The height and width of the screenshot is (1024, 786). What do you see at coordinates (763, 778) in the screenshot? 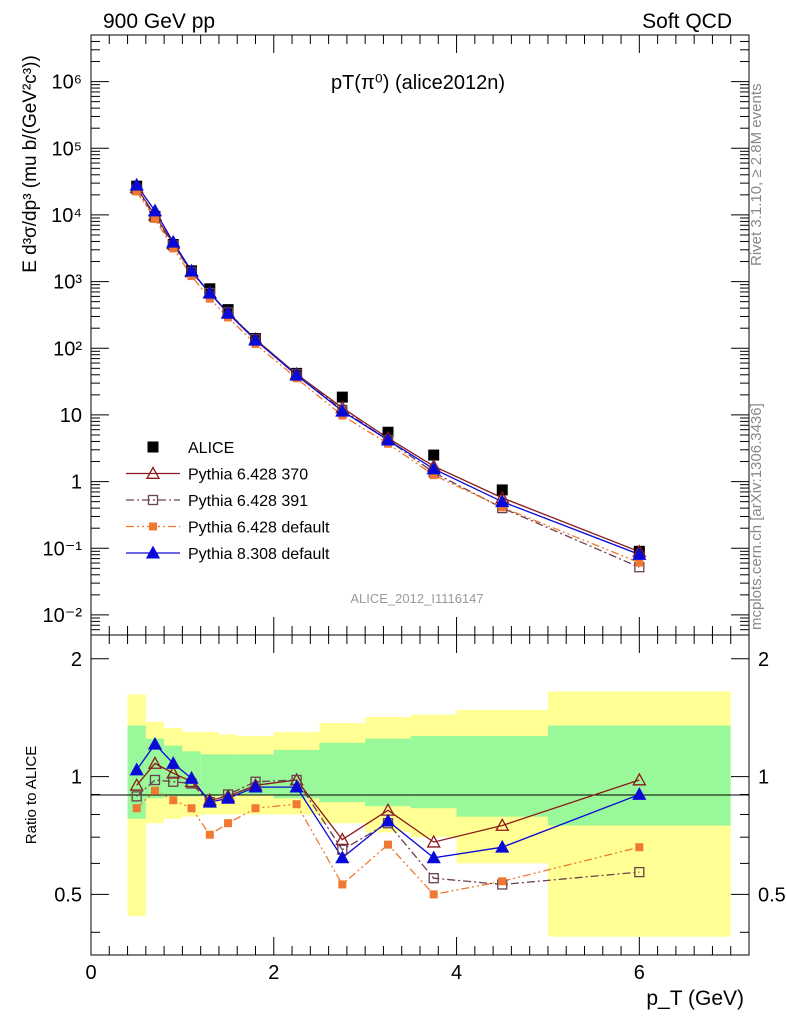
I see `ratio-y-tick-label-right: 1` at bounding box center [763, 778].